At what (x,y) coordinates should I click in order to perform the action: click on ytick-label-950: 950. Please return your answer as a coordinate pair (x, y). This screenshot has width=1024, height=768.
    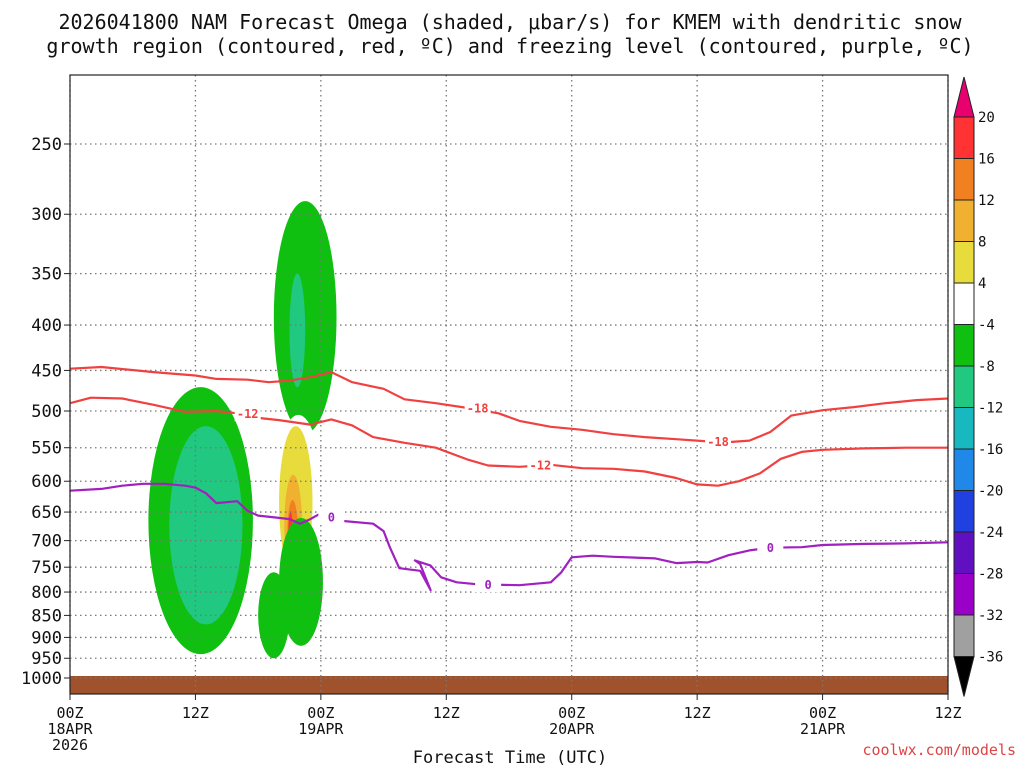
    Looking at the image, I should click on (46, 659).